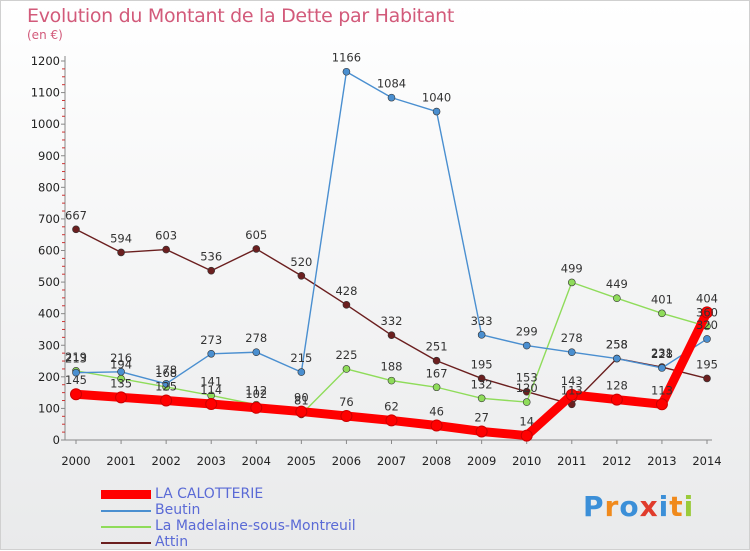 This screenshot has width=750, height=551. Describe the element at coordinates (166, 461) in the screenshot. I see `x-tick-label: 2002` at that location.